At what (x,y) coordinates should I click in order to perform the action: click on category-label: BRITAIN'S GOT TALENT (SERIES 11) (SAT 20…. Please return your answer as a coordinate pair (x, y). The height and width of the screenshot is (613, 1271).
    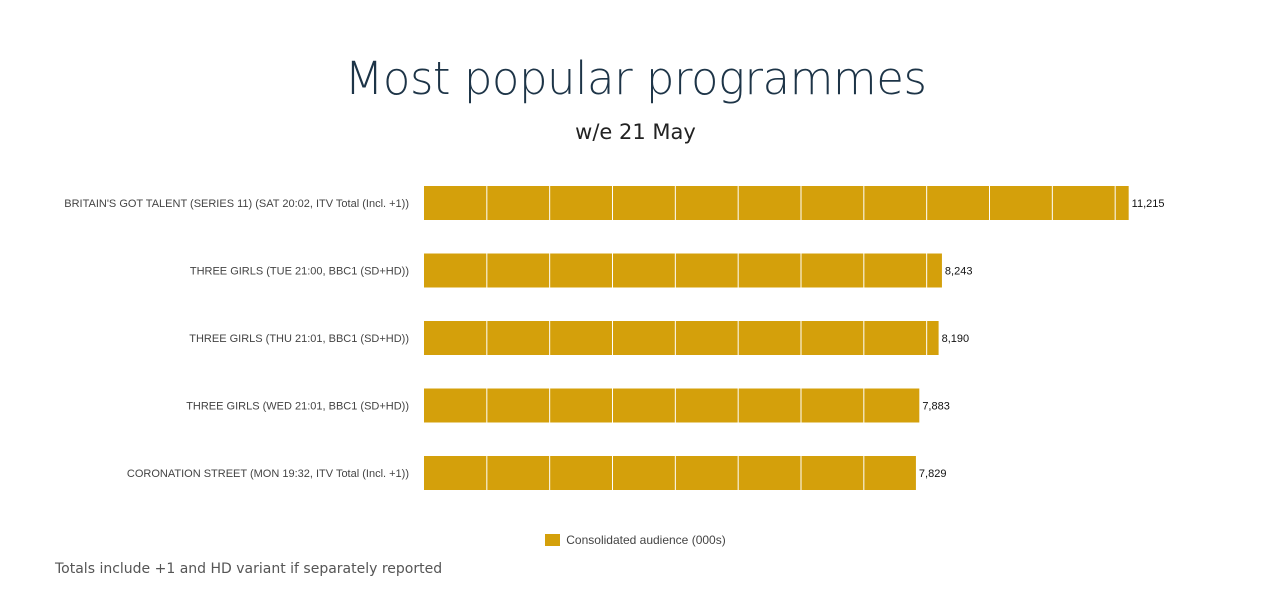
    Looking at the image, I should click on (236, 204).